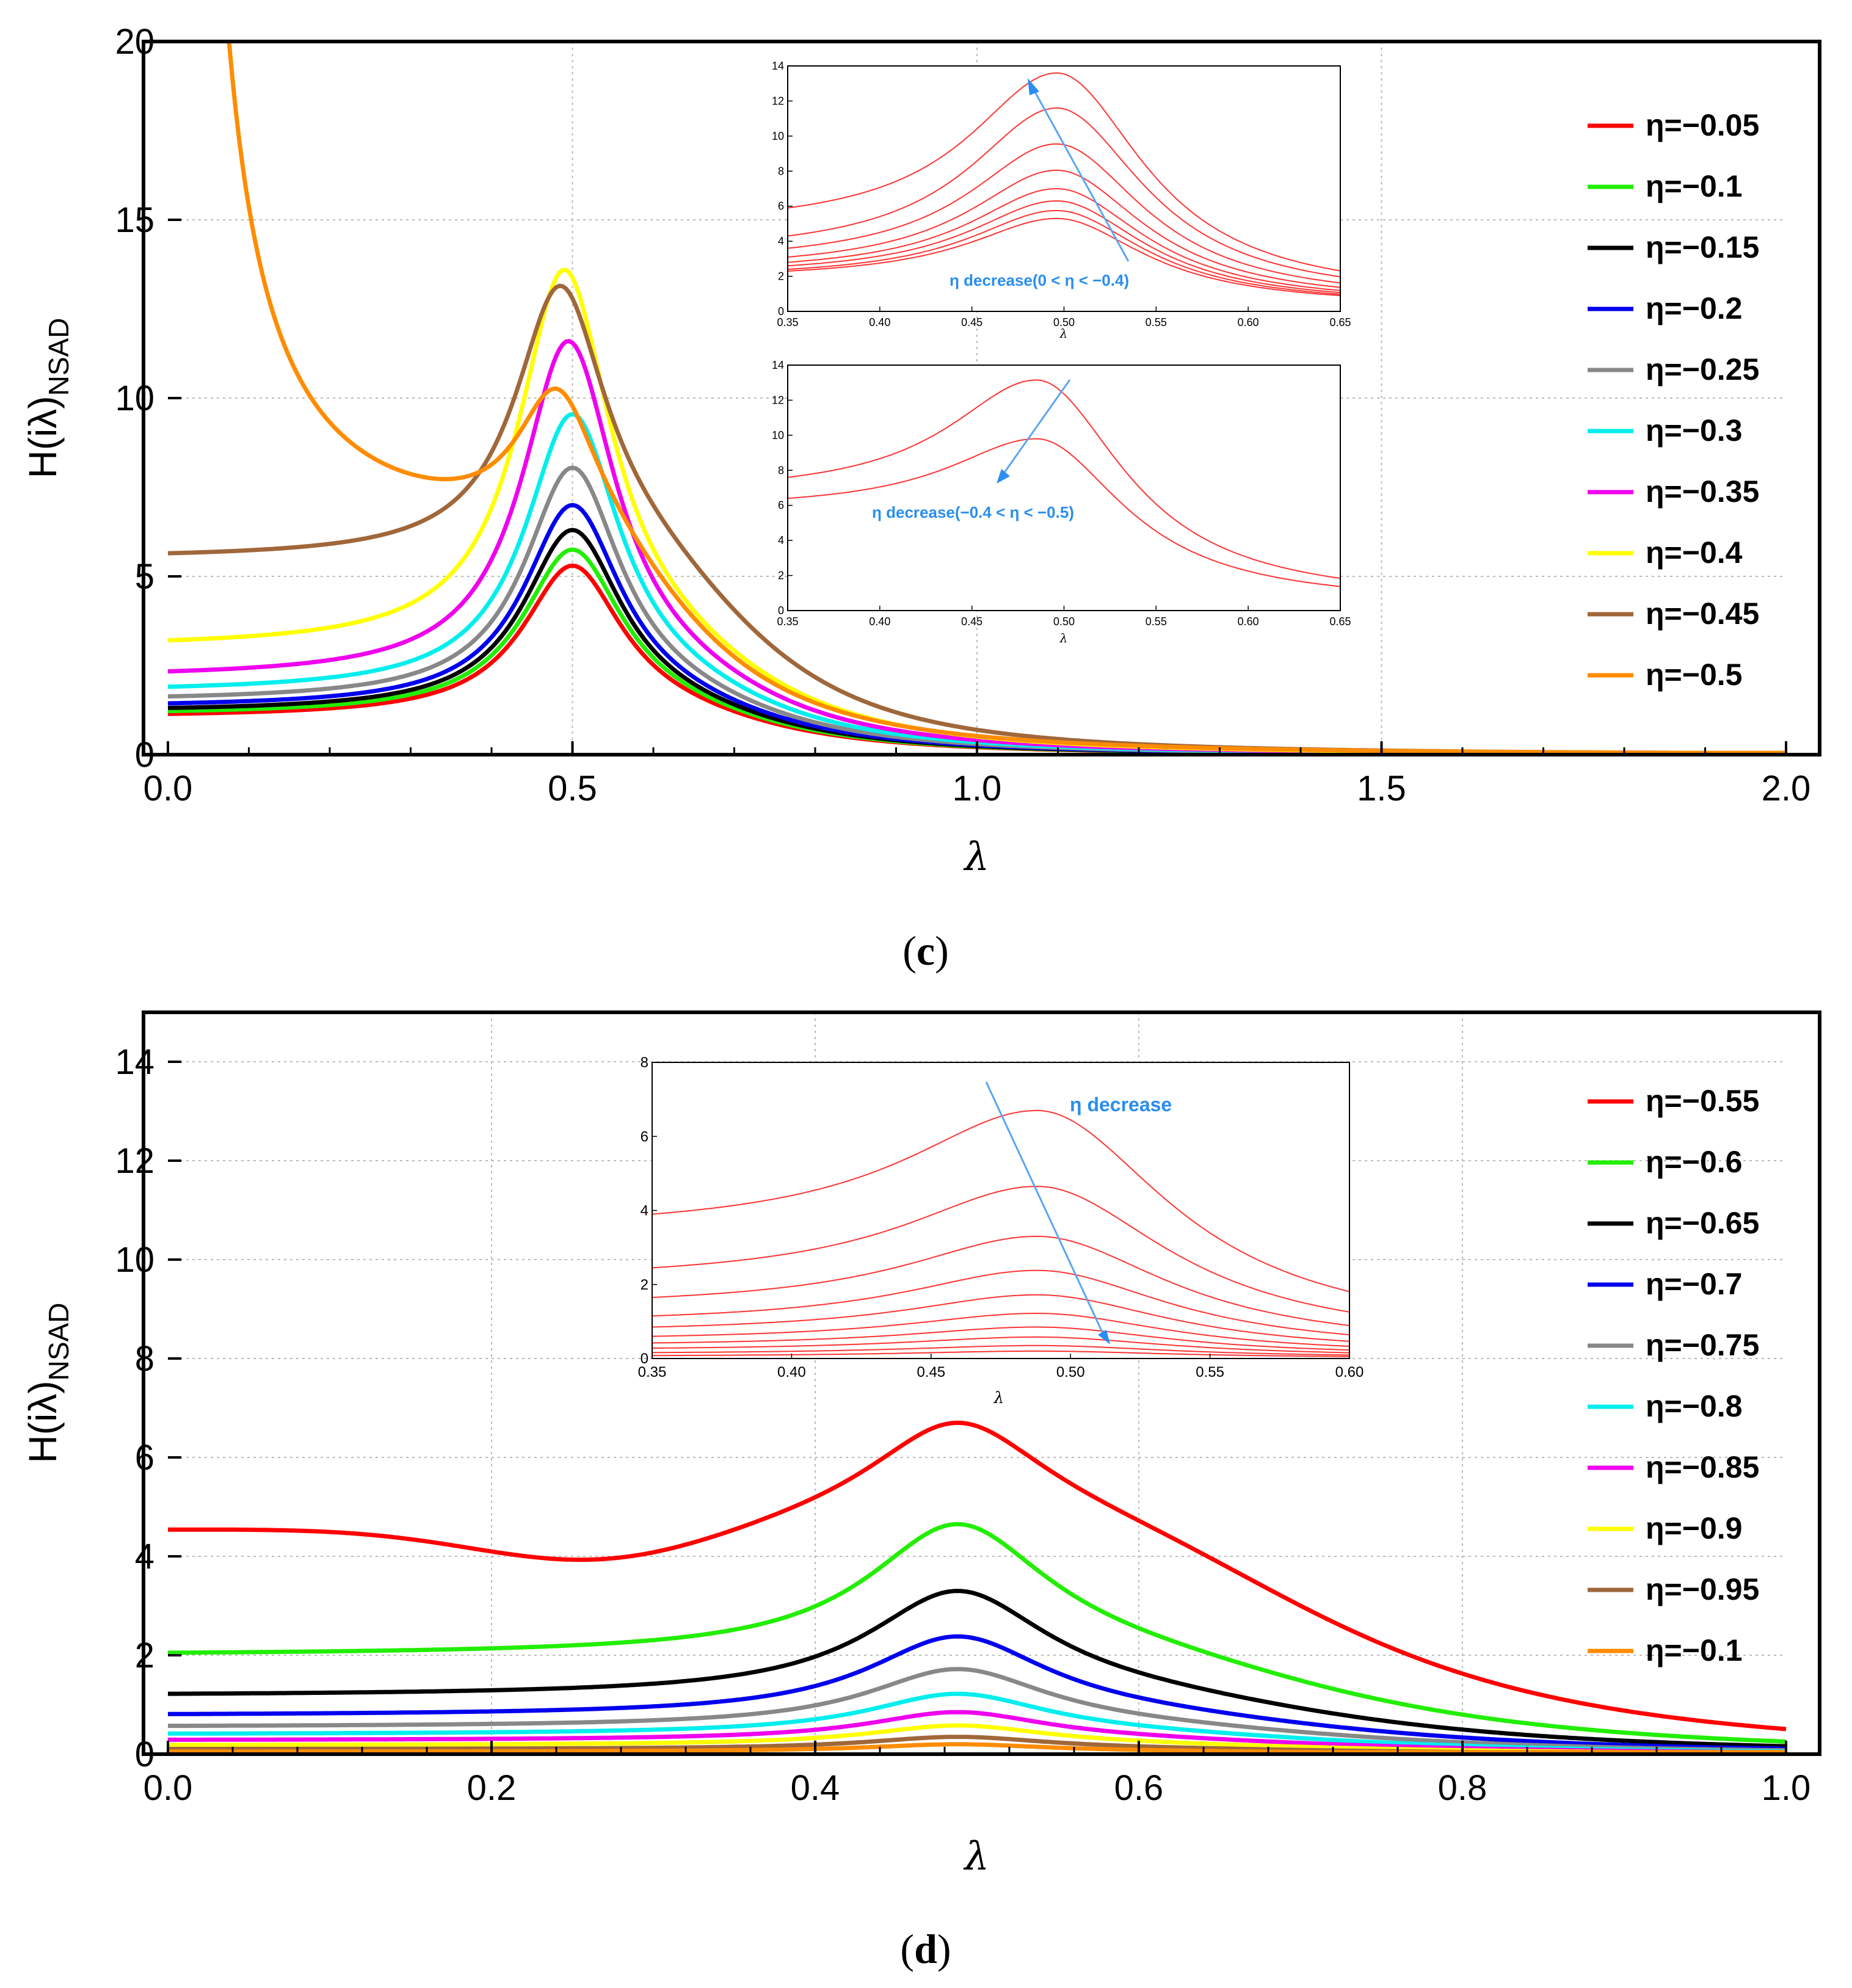 The width and height of the screenshot is (1852, 1988). Describe the element at coordinates (1694, 430) in the screenshot. I see `legend-entry: η=−0.3` at that location.